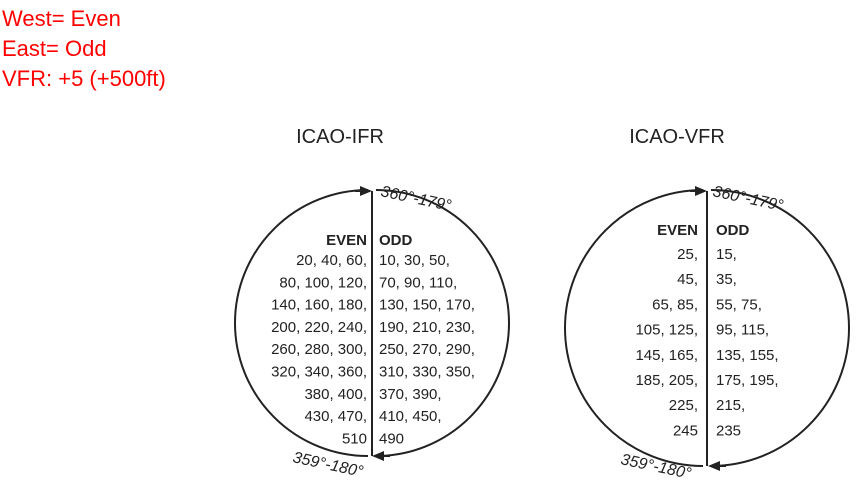 This screenshot has height=491, width=857. I want to click on ifr-odd-level: 190, 210, 230,, so click(427, 327).